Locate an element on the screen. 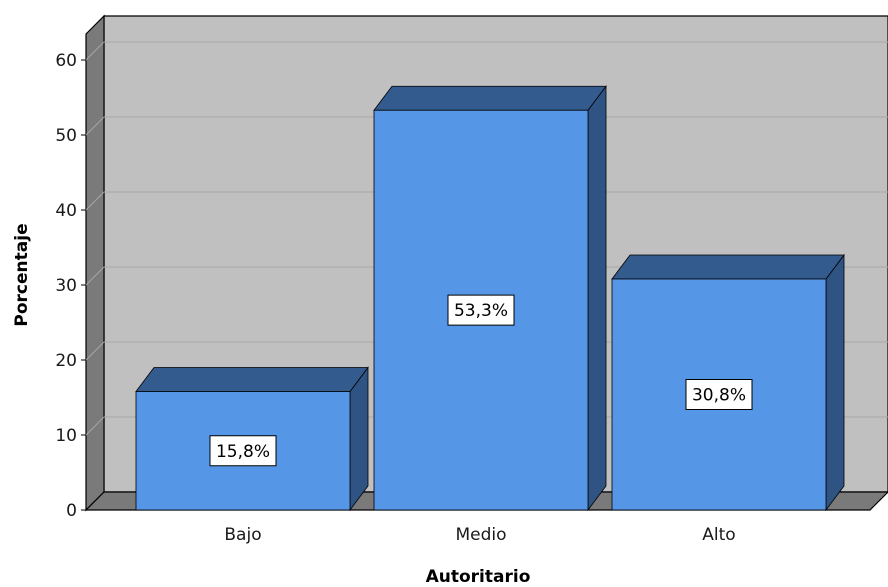 The width and height of the screenshot is (888, 587). bar-bajo: 15,8% is located at coordinates (252, 439).